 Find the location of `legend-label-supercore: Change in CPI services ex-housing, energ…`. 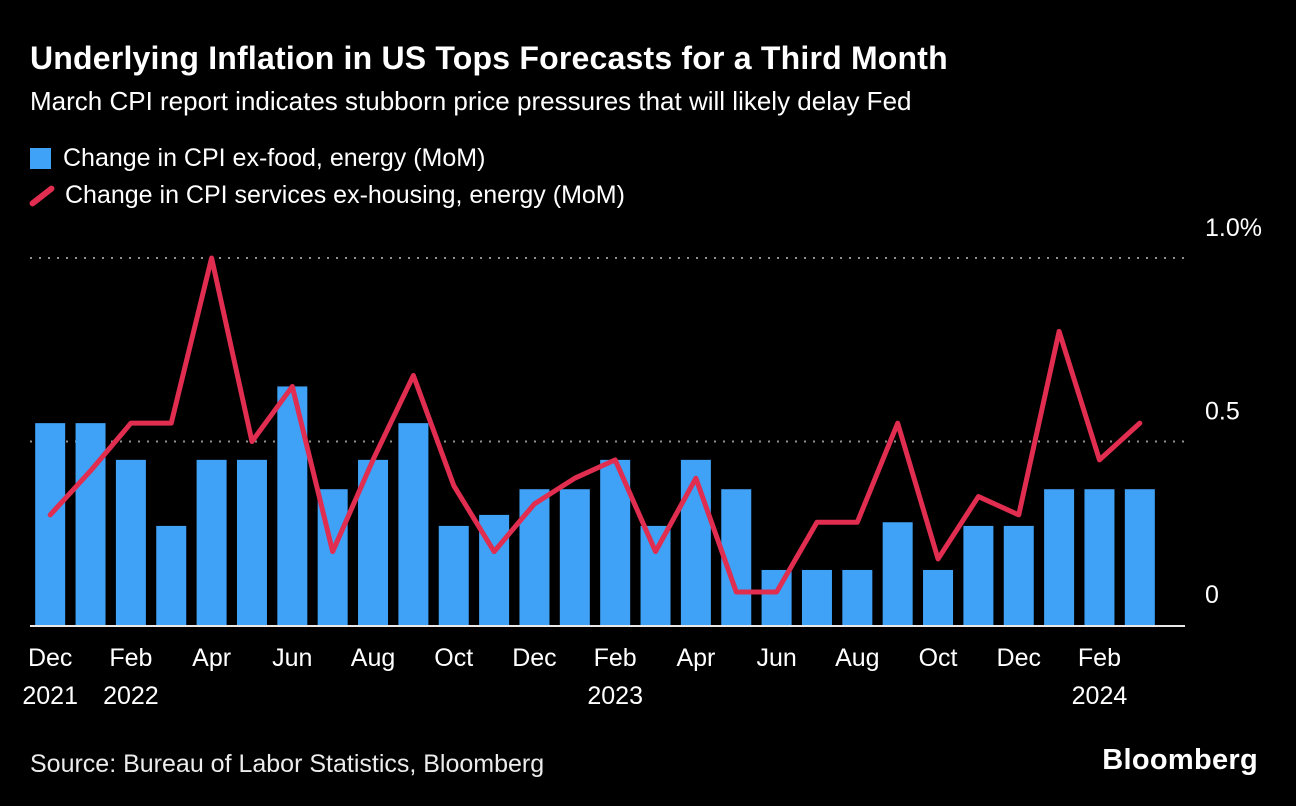

legend-label-supercore: Change in CPI services ex-housing, energ… is located at coordinates (345, 195).